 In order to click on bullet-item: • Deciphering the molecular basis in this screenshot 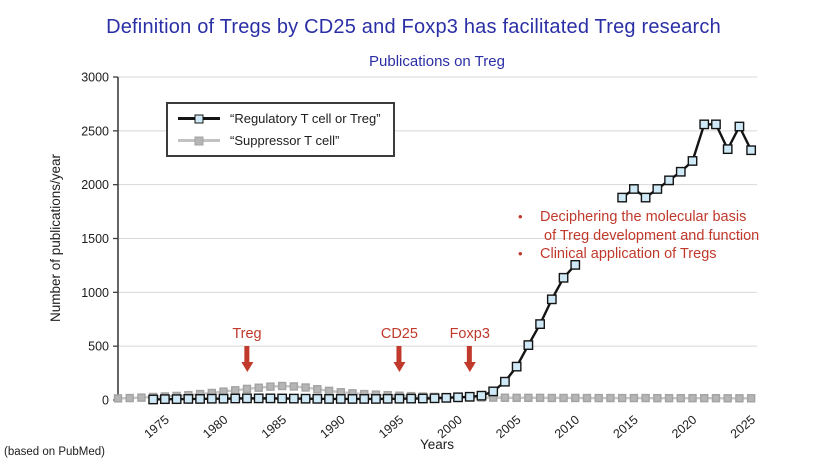, I will do `click(658, 217)`.